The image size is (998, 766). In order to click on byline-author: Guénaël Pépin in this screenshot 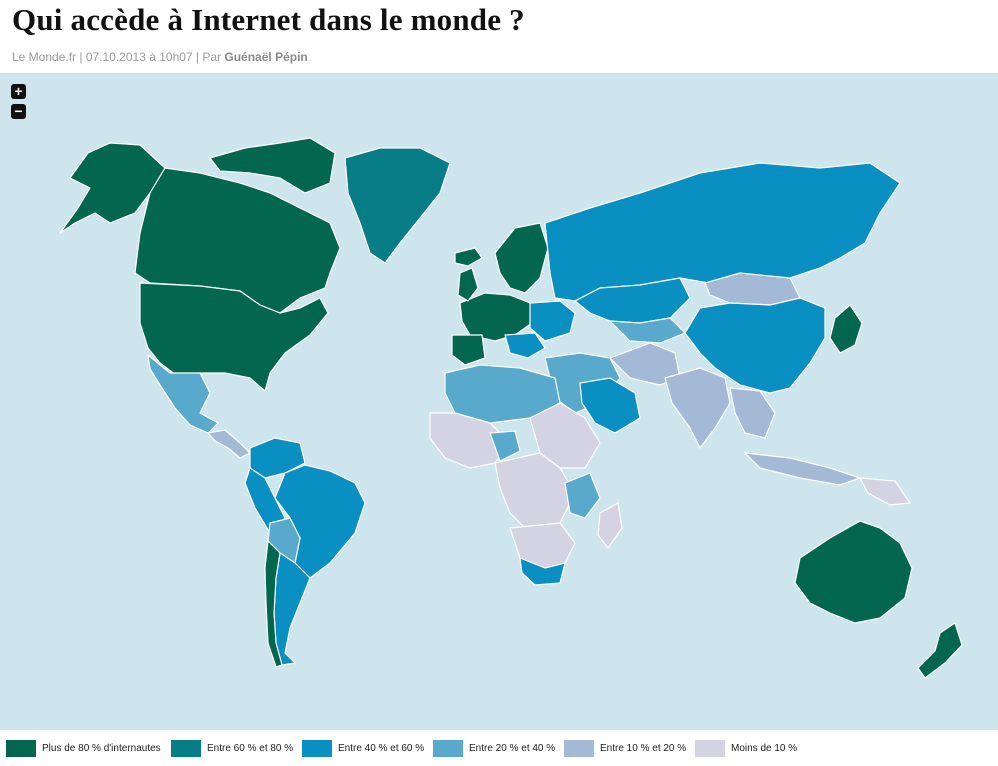, I will do `click(266, 57)`.